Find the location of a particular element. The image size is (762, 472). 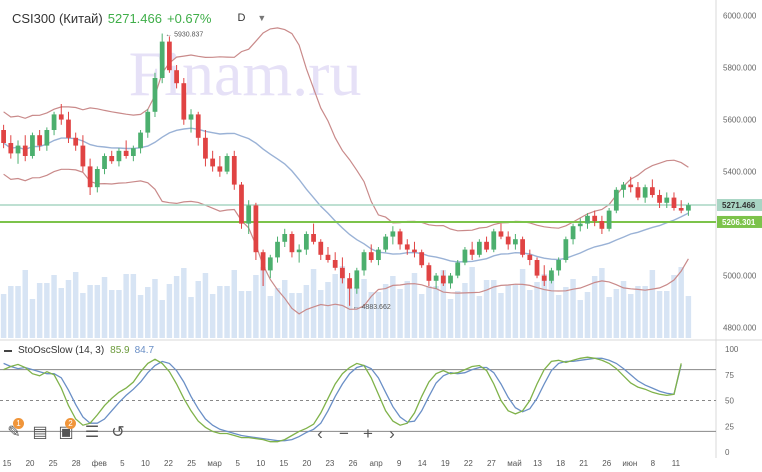

zoom-in-button: + is located at coordinates (368, 433).